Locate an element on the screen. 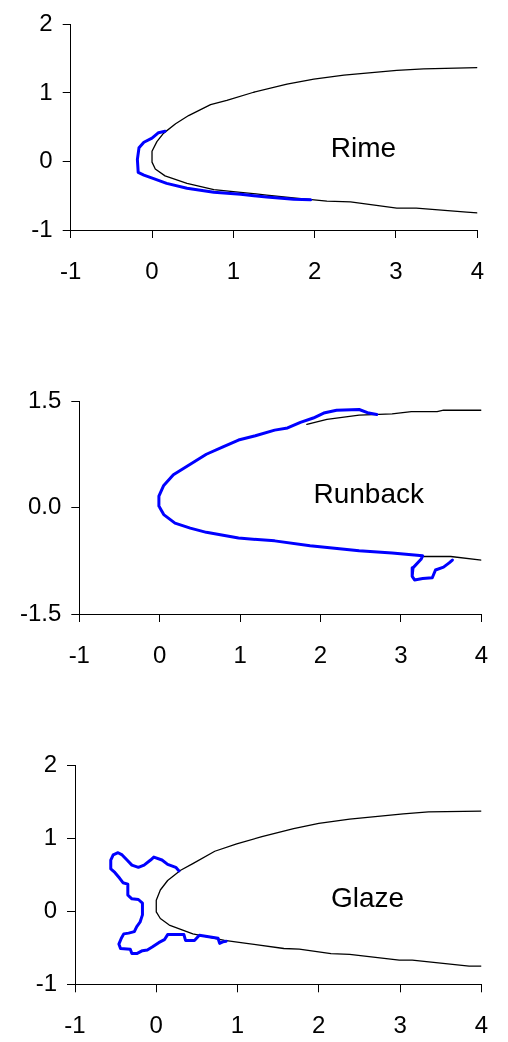 This screenshot has width=508, height=1042. y-tick-label: 0.0 is located at coordinates (44, 506).